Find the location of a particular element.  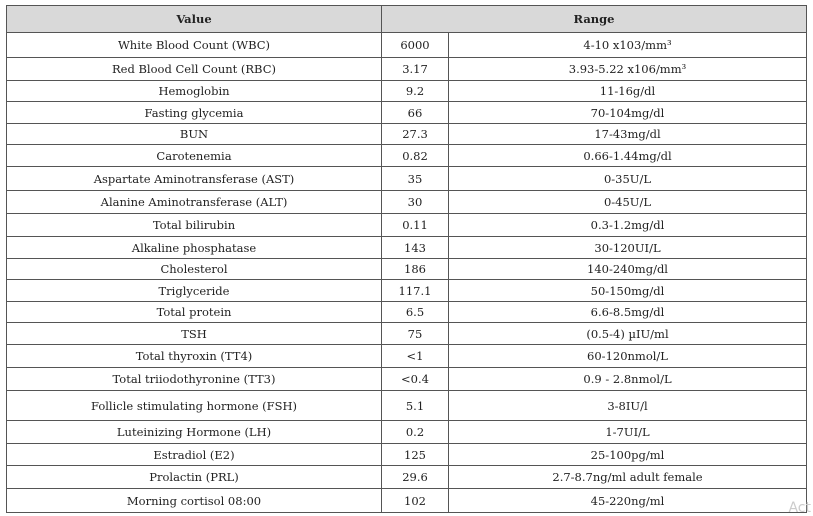

test-value: 30 is located at coordinates (415, 202).